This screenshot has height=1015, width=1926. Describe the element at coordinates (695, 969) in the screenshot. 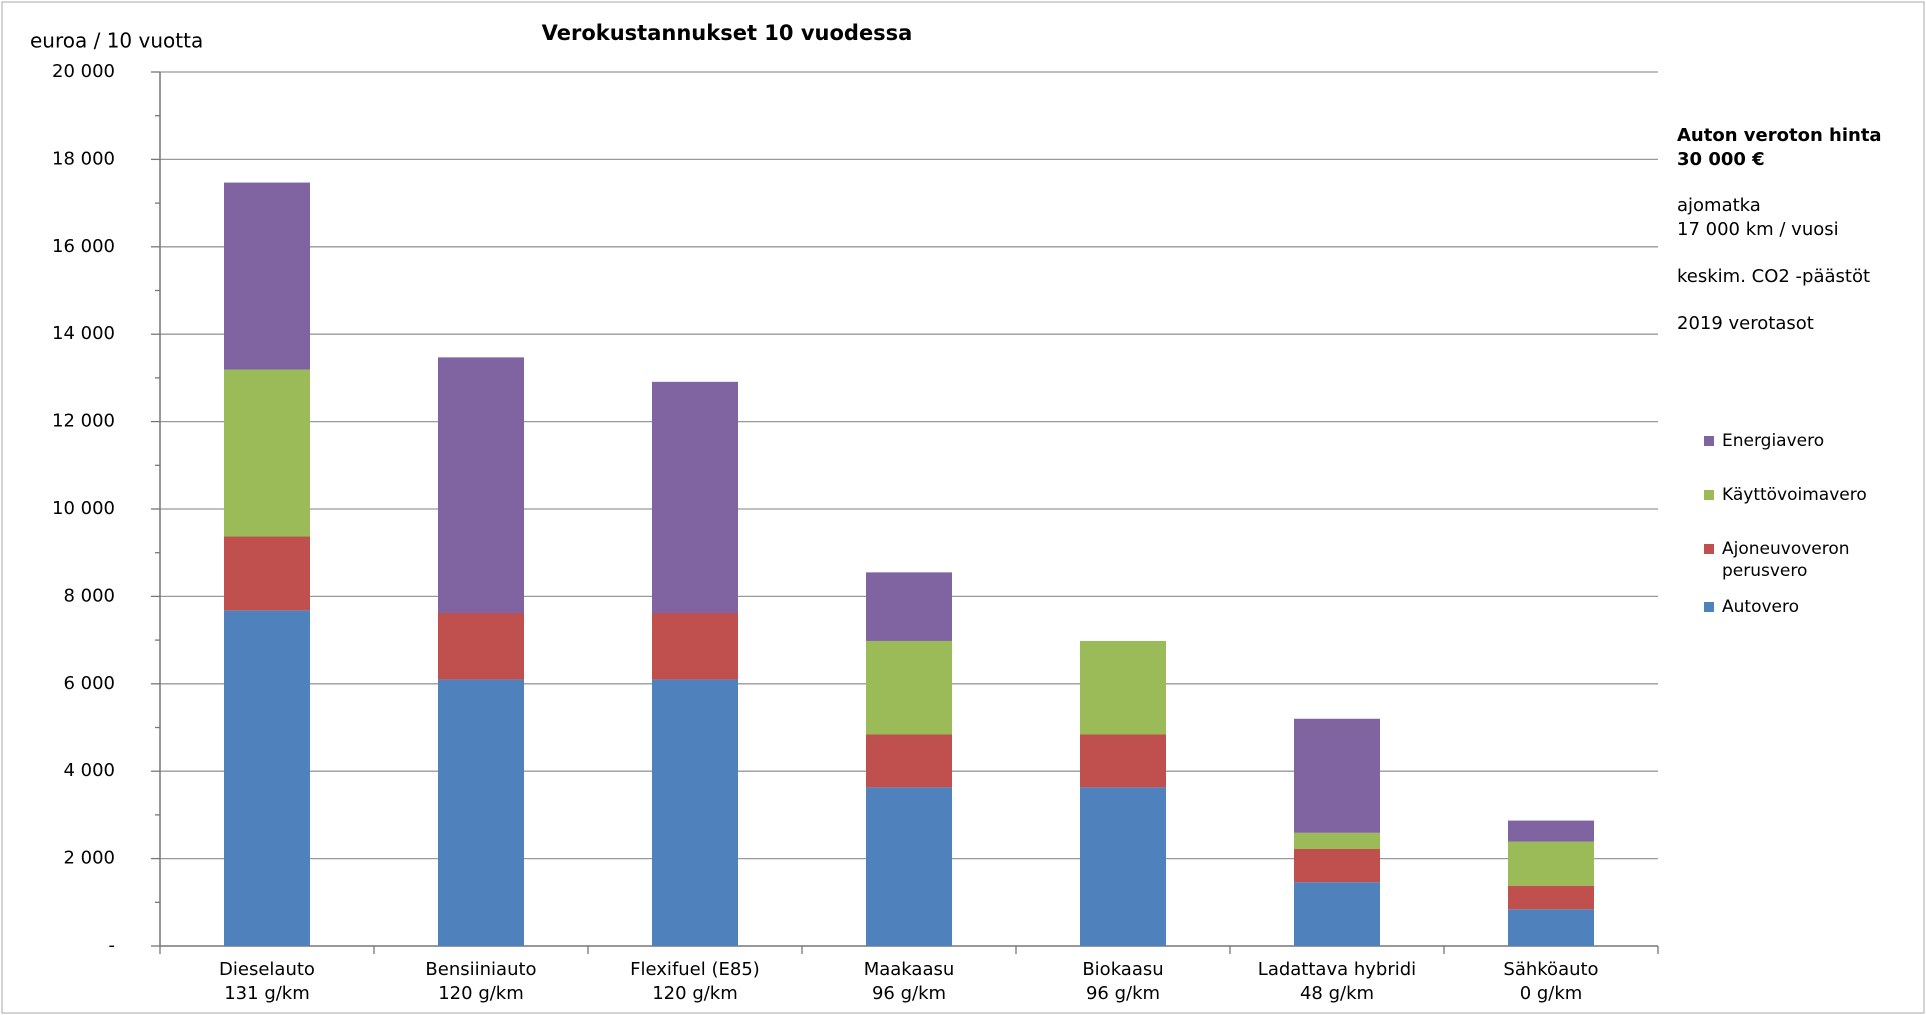

I see `x-tick-label: Flexifuel (E85)` at that location.